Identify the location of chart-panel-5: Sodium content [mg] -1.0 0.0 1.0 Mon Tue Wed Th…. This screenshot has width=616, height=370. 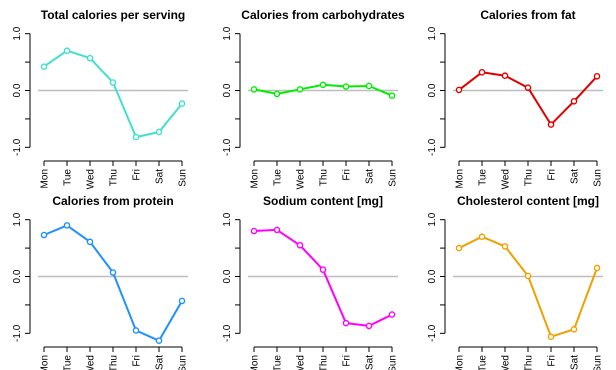
(310, 282).